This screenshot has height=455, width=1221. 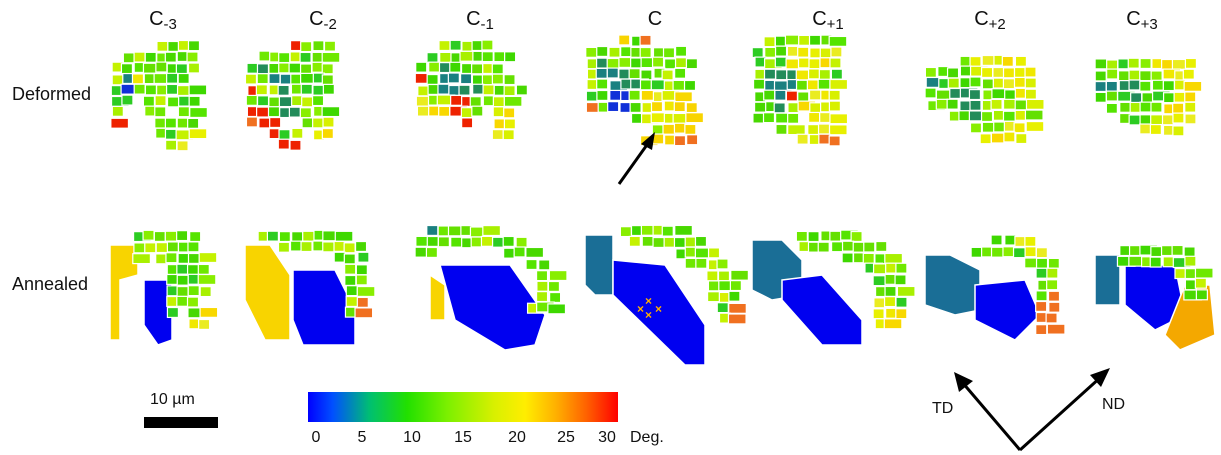 What do you see at coordinates (267, 292) in the screenshot?
I see `yellow-grain` at bounding box center [267, 292].